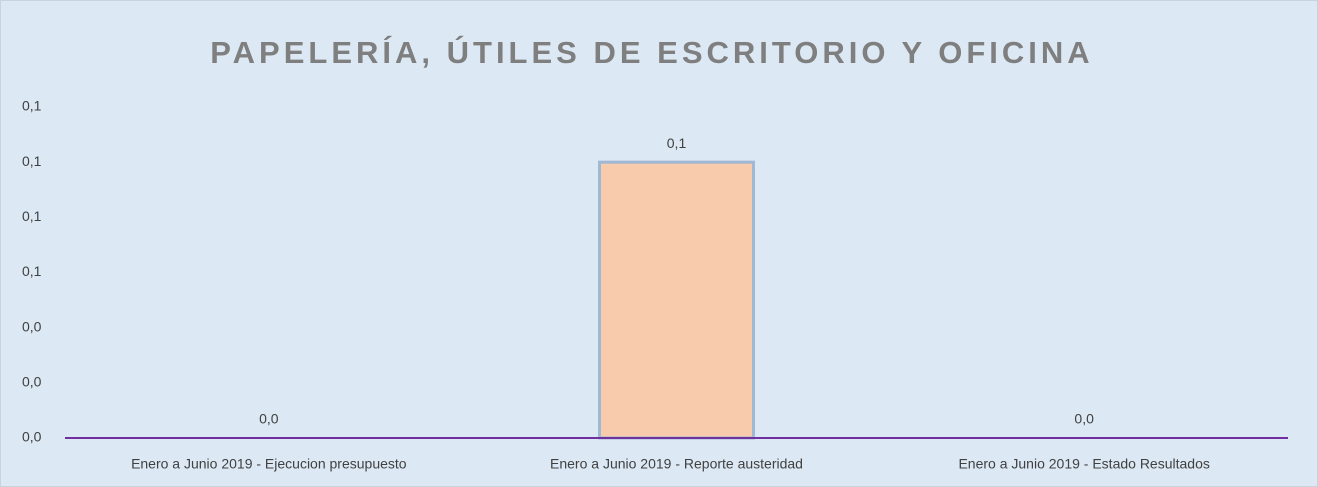 This screenshot has height=487, width=1318. What do you see at coordinates (676, 300) in the screenshot?
I see `bar` at bounding box center [676, 300].